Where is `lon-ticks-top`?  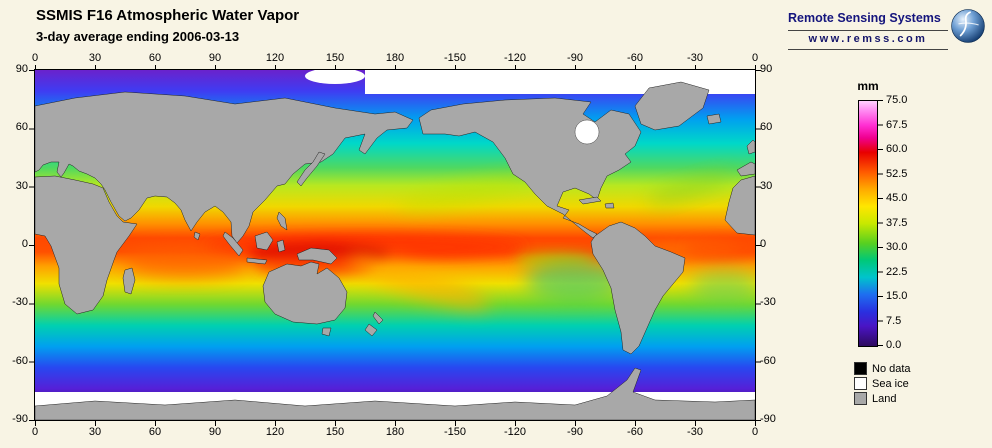
lon-ticks-top is located at coordinates (395, 67).